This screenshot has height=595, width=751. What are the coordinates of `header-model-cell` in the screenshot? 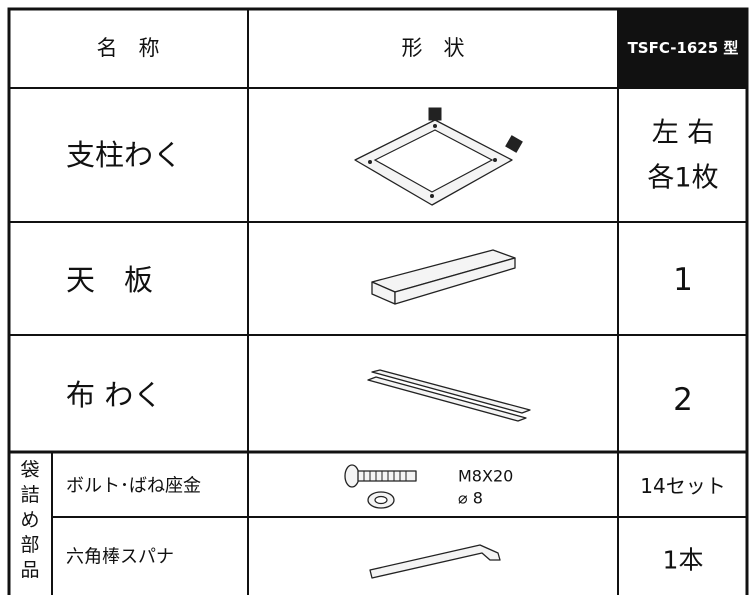 It's located at (683, 48).